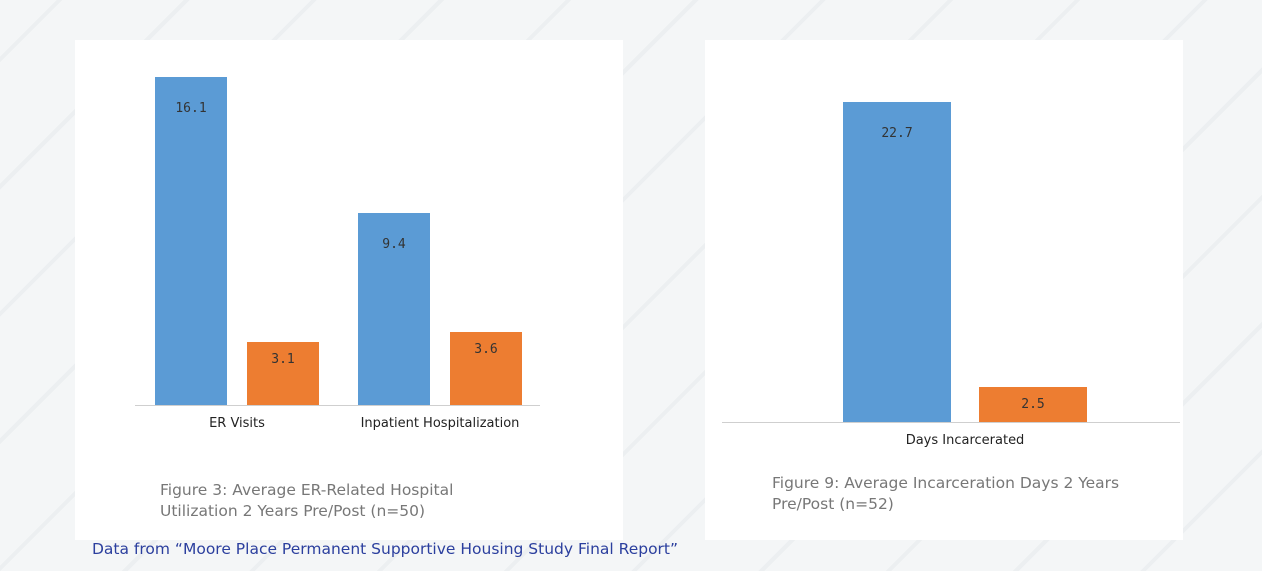  I want to click on data-label: 3.6, so click(486, 349).